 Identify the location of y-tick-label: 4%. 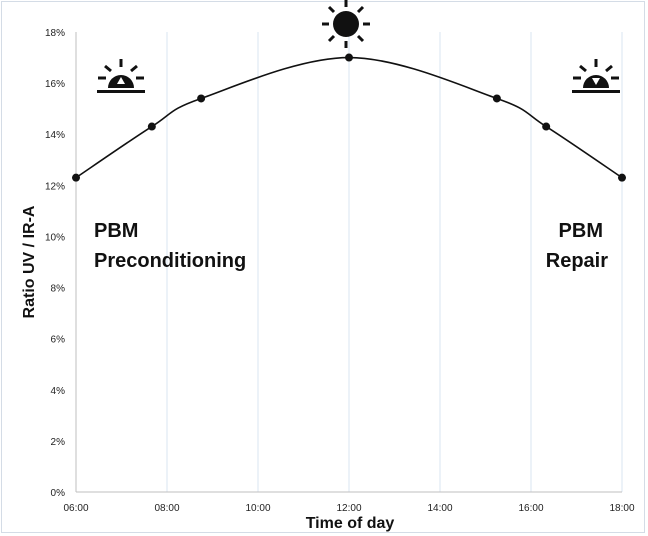
(58, 391).